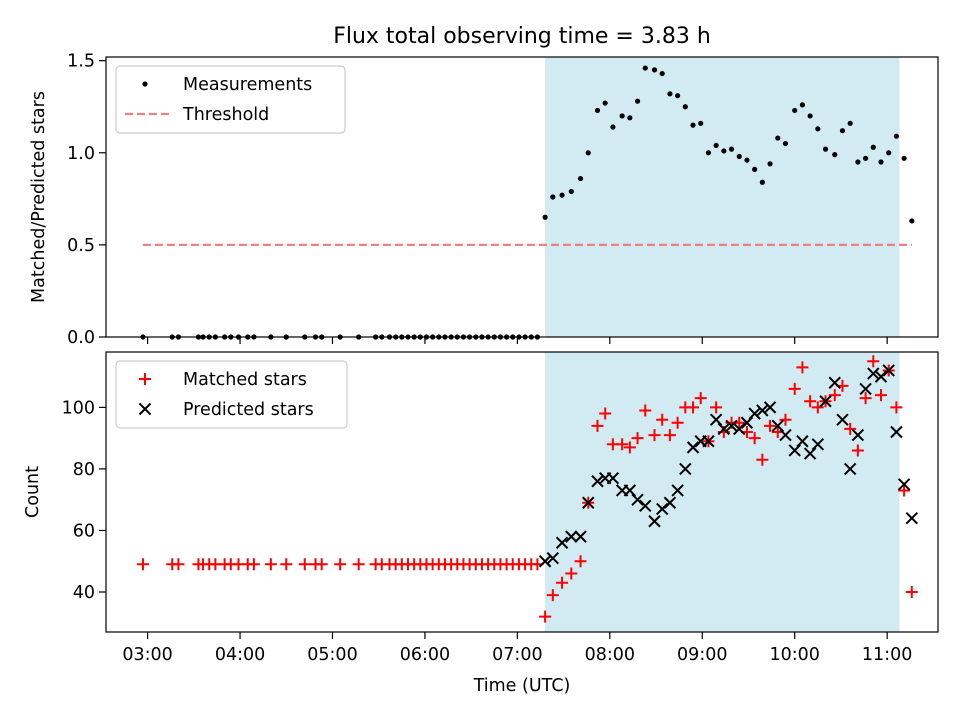 This screenshot has width=960, height=725. Describe the element at coordinates (248, 410) in the screenshot. I see `legend-label: Predicted stars` at that location.